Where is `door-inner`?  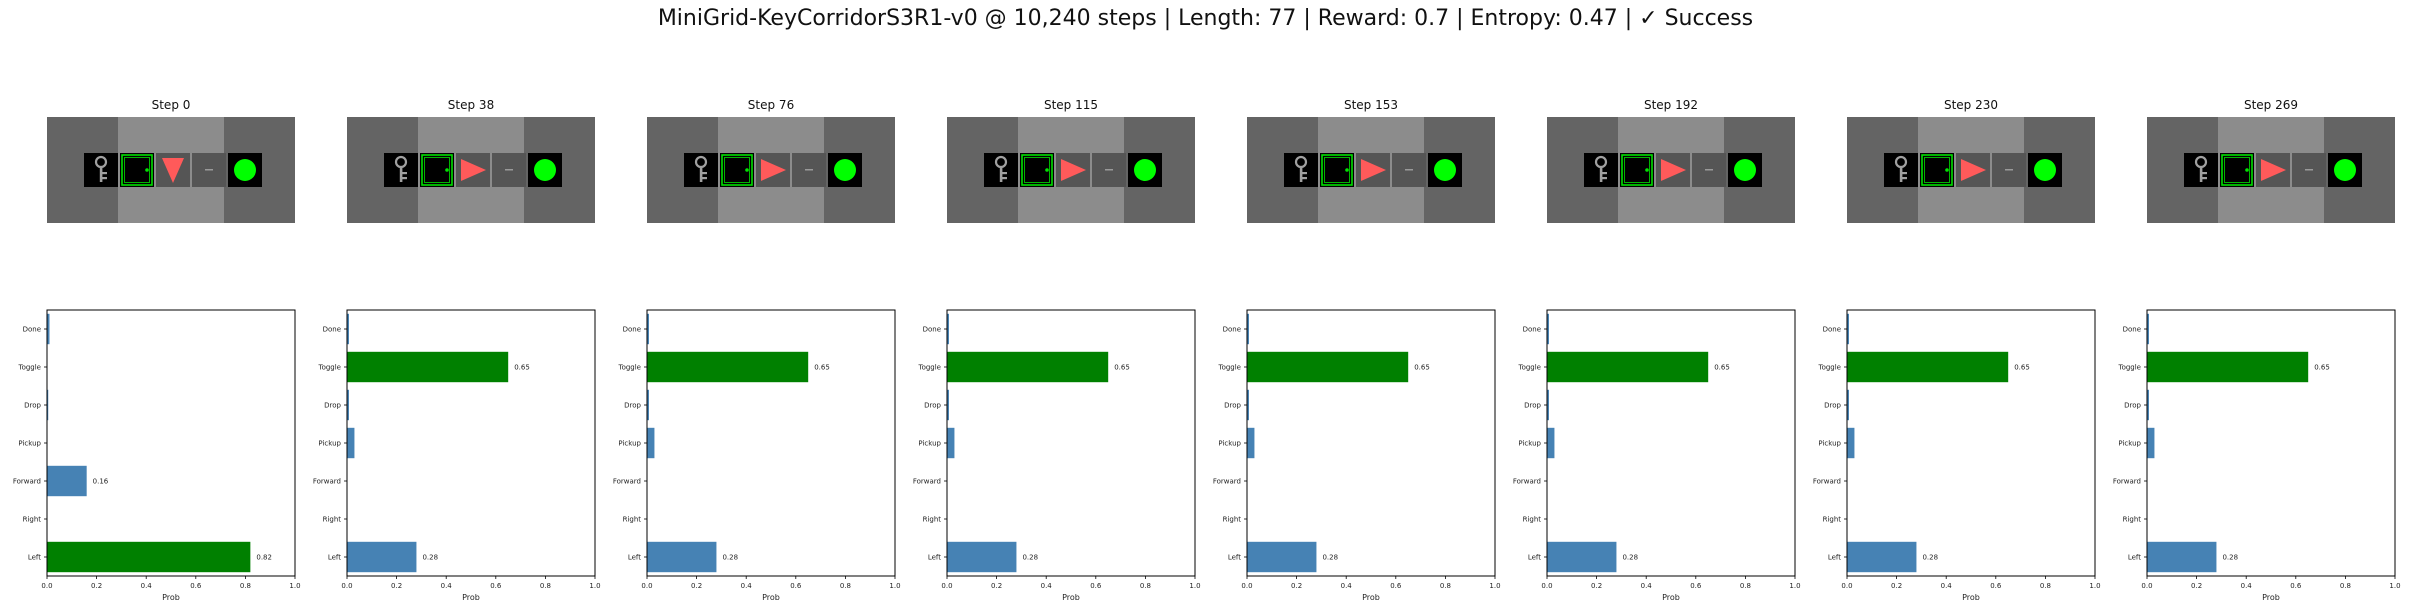
door-inner is located at coordinates (1637, 170).